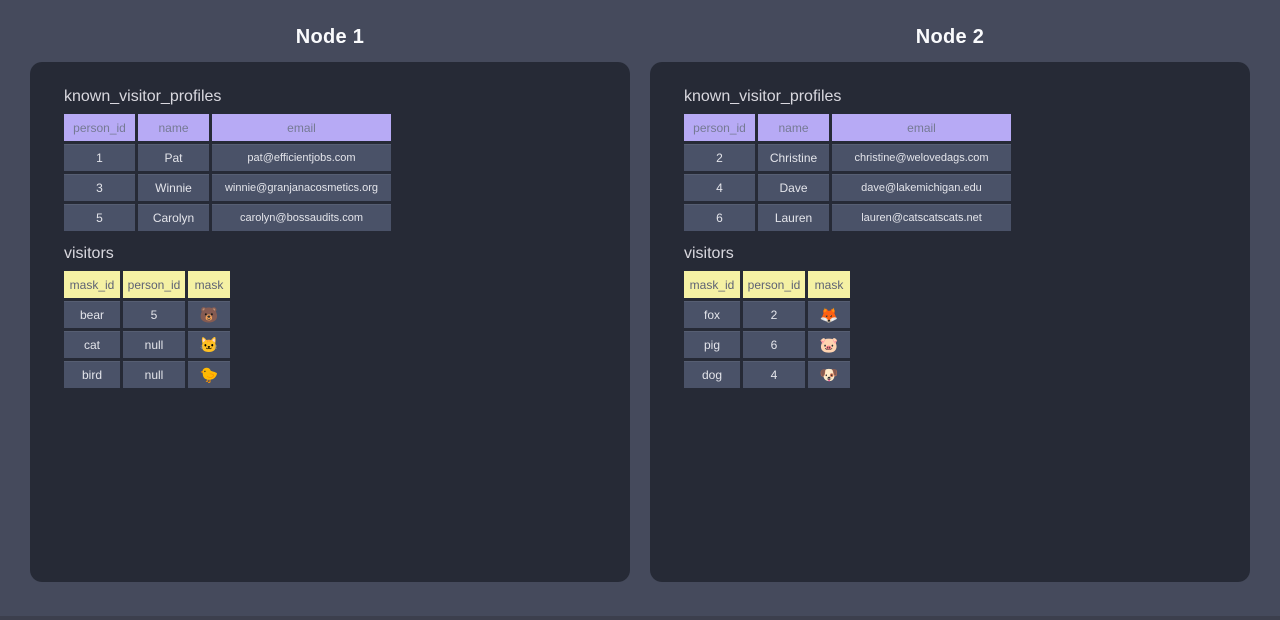 The image size is (1280, 620). I want to click on cell-mask: 🐻, so click(209, 314).